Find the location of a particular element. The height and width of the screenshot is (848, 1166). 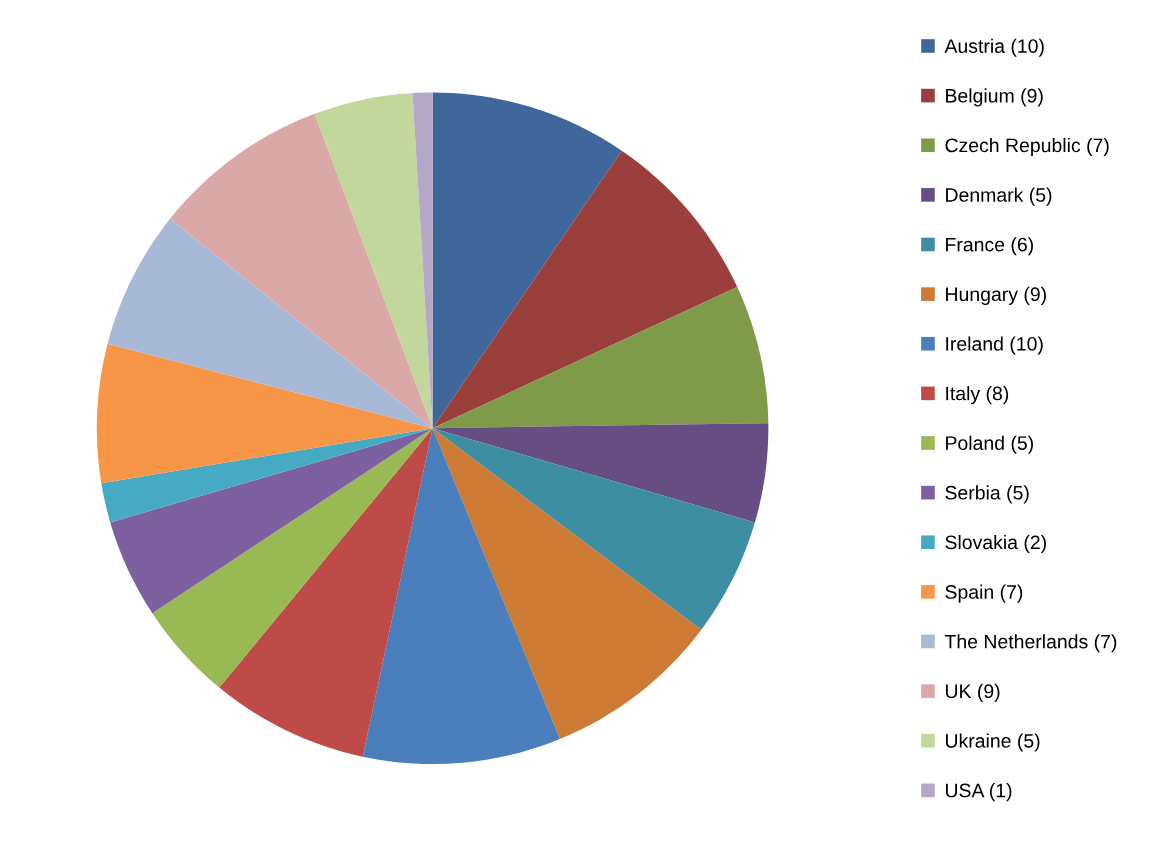

legend-label: France (6) is located at coordinates (989, 246).